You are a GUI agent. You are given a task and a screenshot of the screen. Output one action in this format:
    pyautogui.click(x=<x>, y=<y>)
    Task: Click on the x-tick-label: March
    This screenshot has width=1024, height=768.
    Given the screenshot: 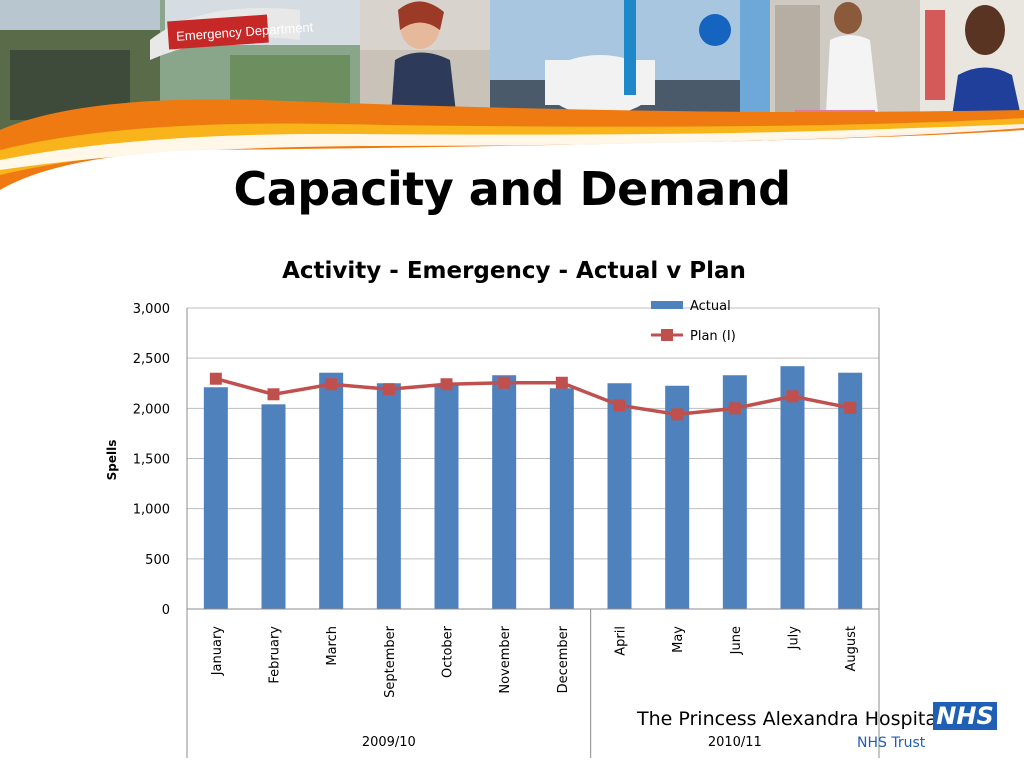 What is the action you would take?
    pyautogui.click(x=332, y=646)
    